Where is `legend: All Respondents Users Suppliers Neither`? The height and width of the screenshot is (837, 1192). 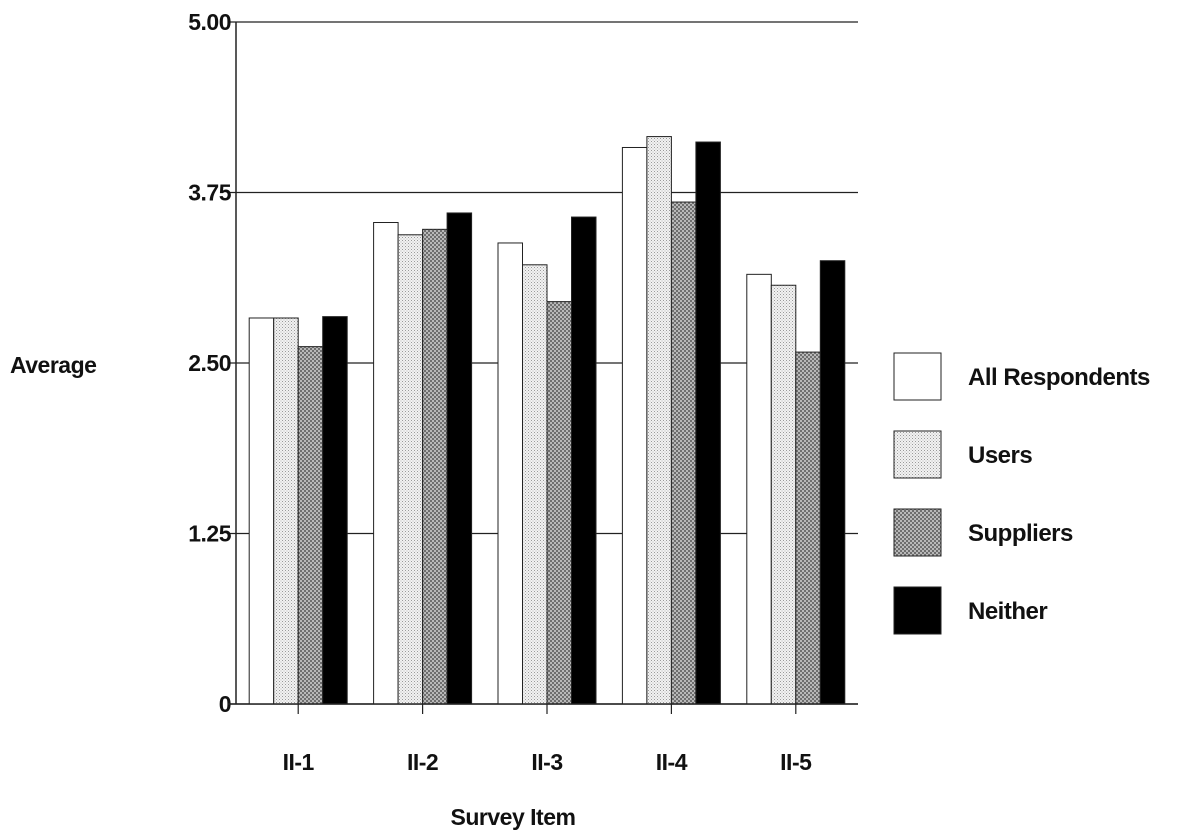 legend: All Respondents Users Suppliers Neither is located at coordinates (1022, 493).